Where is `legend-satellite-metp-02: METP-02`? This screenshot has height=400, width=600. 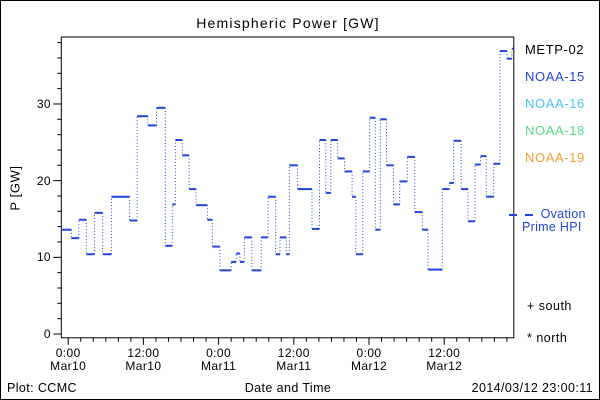
legend-satellite-metp-02: METP-02 is located at coordinates (555, 49).